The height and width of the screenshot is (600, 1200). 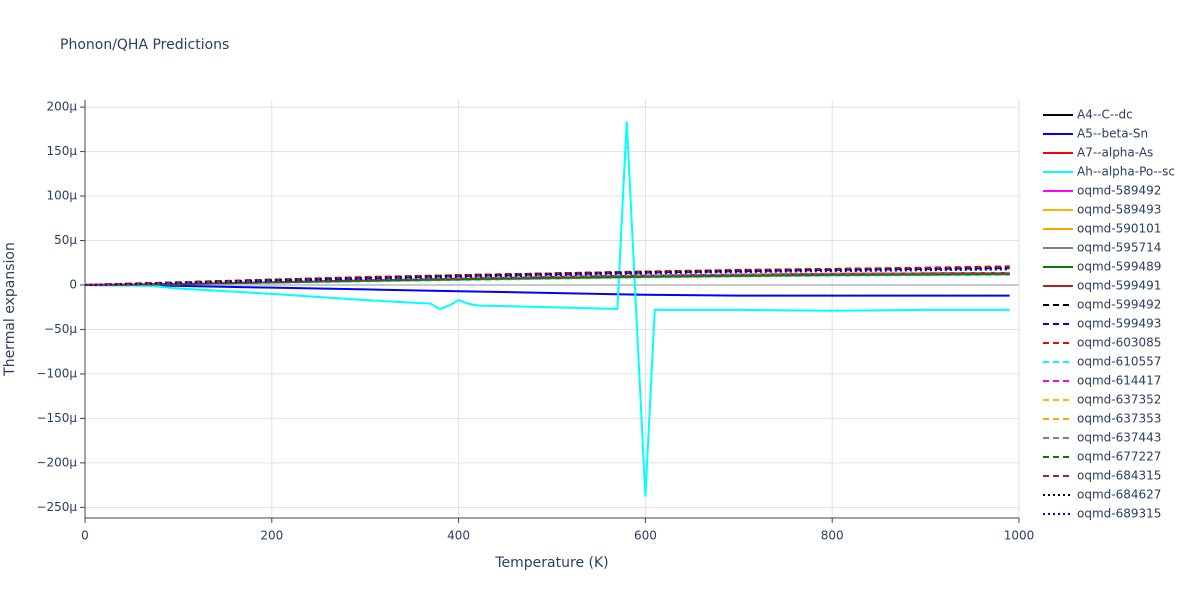 What do you see at coordinates (10, 309) in the screenshot?
I see `y-axis-title: Thermal expansion` at bounding box center [10, 309].